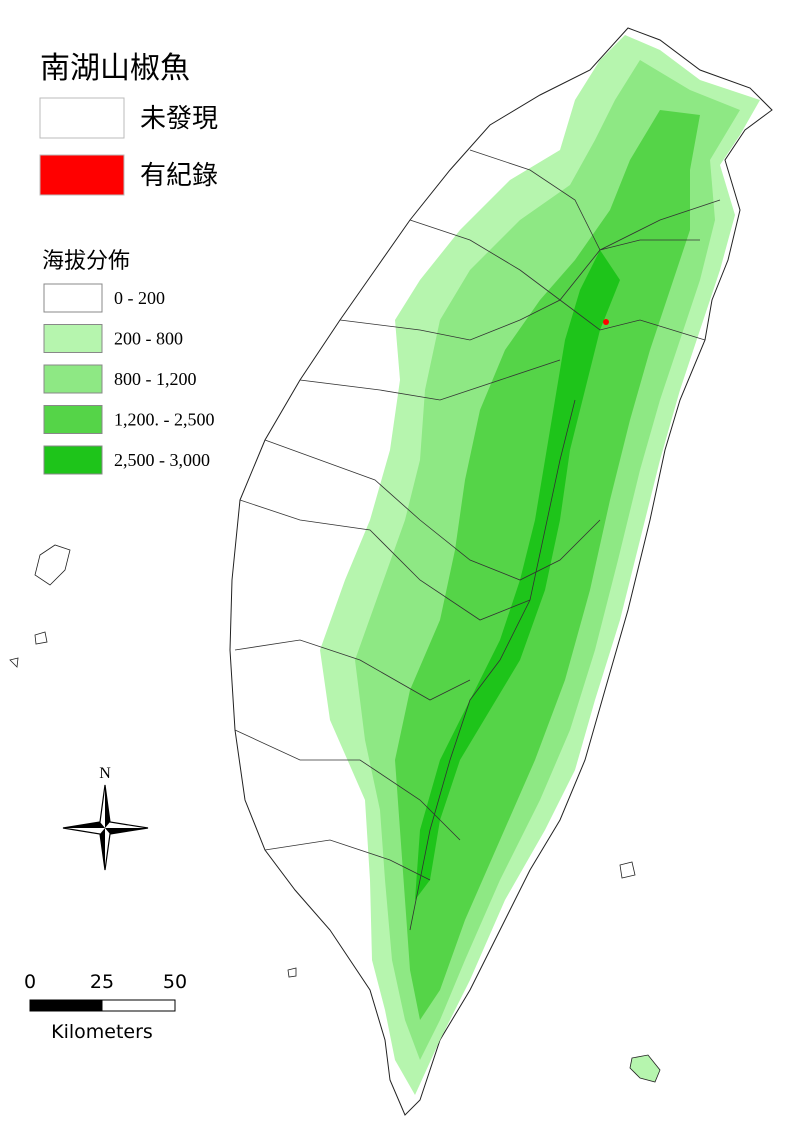 This screenshot has height=1131, width=800. Describe the element at coordinates (606, 322) in the screenshot. I see `record-site` at that location.